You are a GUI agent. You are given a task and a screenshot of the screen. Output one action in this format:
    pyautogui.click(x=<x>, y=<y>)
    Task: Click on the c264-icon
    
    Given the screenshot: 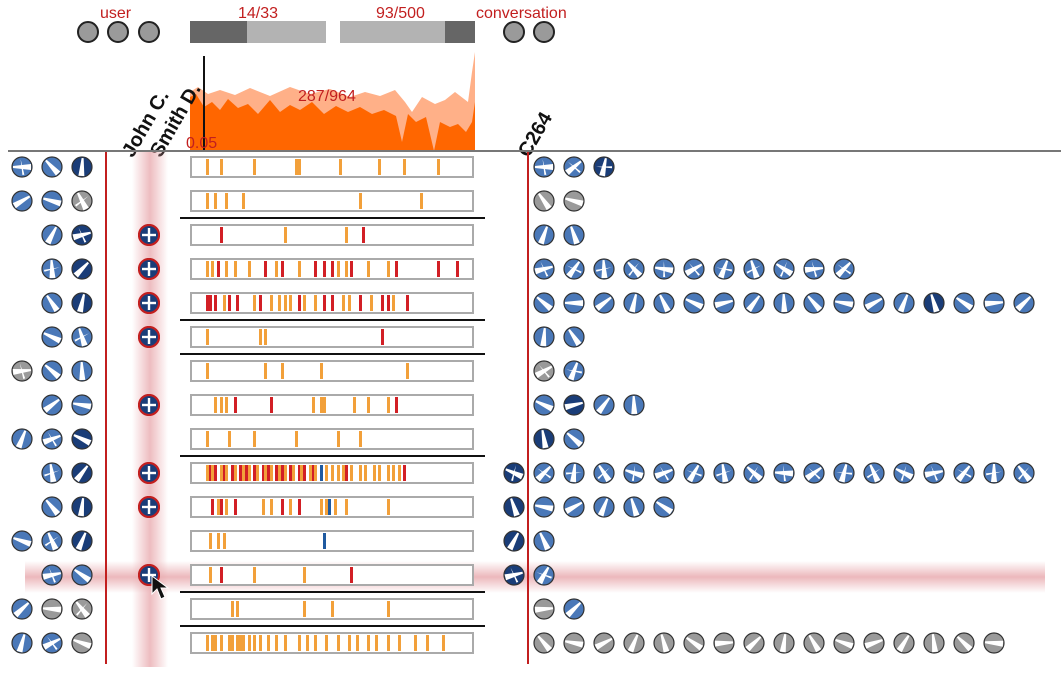 What is the action you would take?
    pyautogui.click(x=514, y=541)
    